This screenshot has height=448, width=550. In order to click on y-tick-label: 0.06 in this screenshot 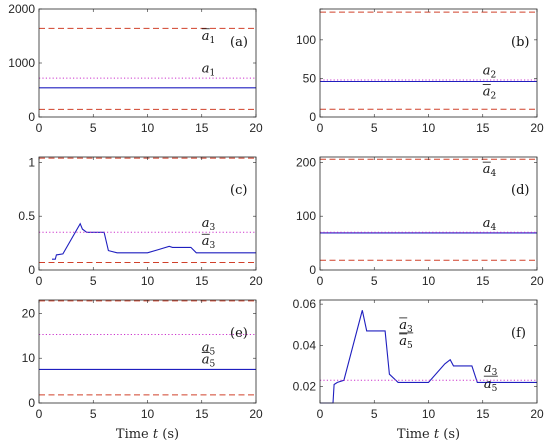, I will do `click(305, 304)`.